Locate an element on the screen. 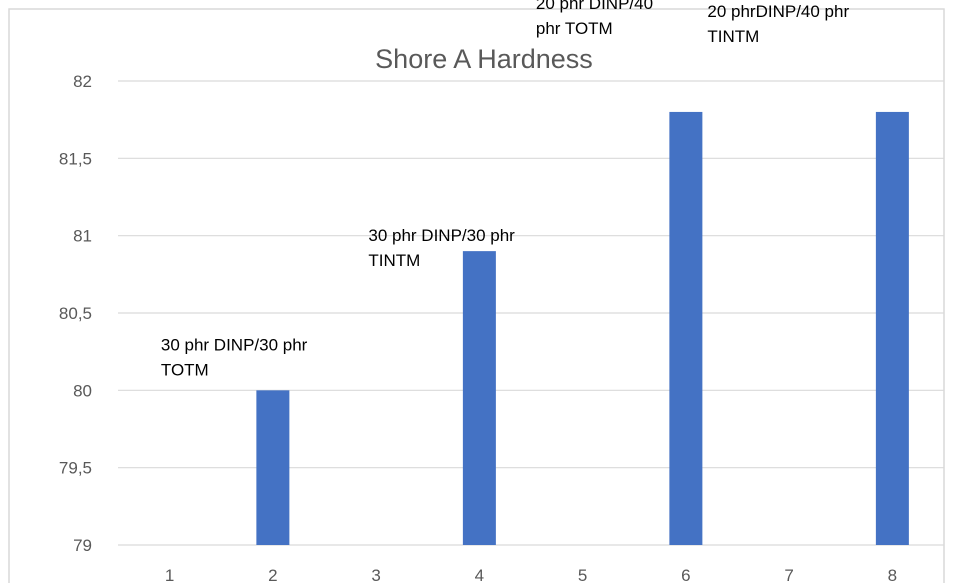 The height and width of the screenshot is (588, 953). y-tick-label: 80 is located at coordinates (82, 390).